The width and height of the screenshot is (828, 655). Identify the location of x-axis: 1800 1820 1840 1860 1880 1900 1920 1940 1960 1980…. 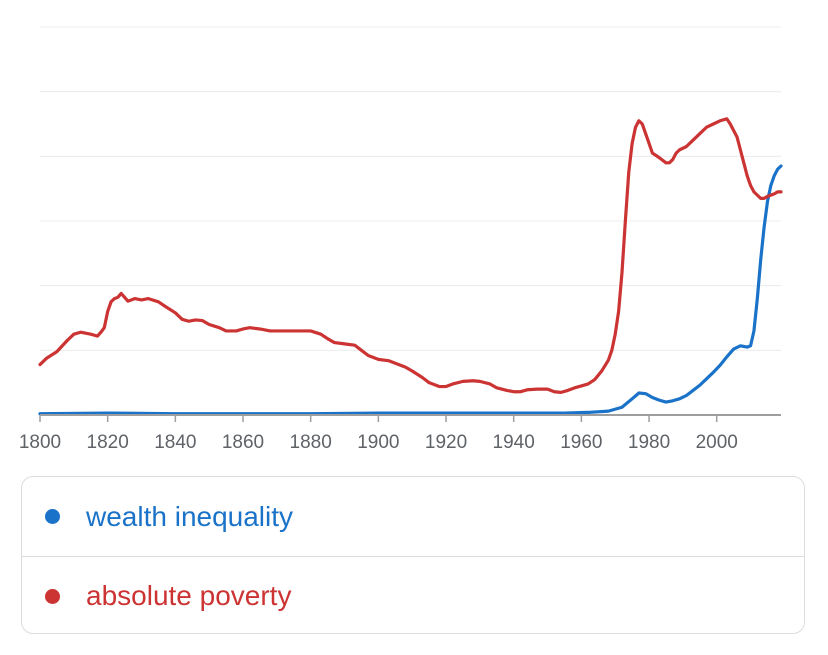
(400, 433).